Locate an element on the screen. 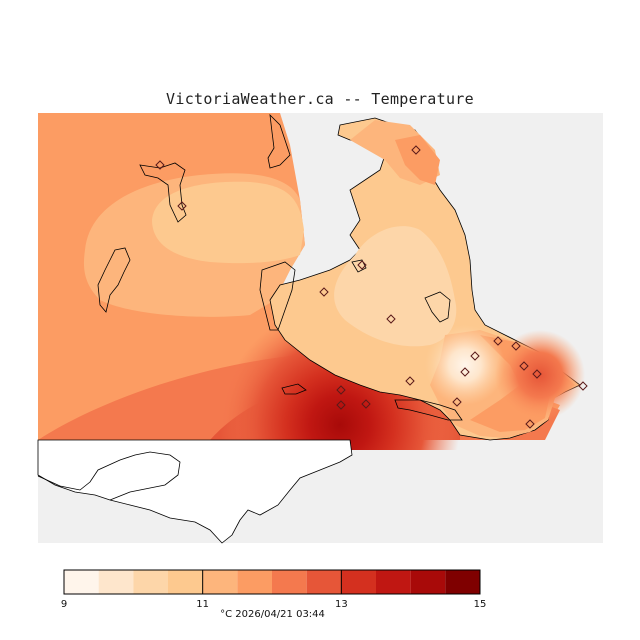  caption-timestamp: 2026/04/21 03:44 is located at coordinates (280, 614).